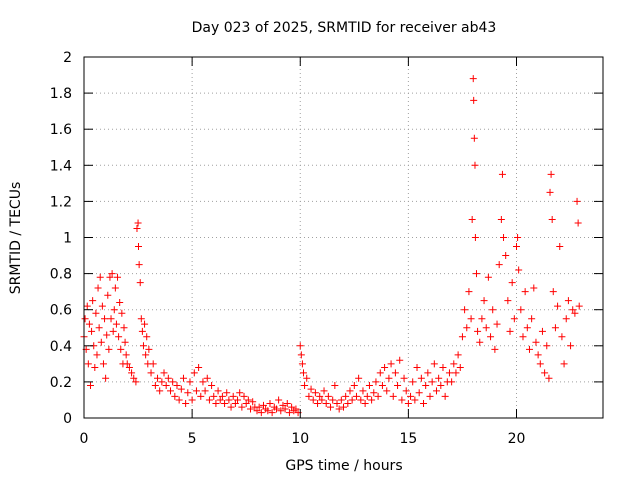  Describe the element at coordinates (61, 347) in the screenshot. I see `y-tick-label: 0.4` at that location.